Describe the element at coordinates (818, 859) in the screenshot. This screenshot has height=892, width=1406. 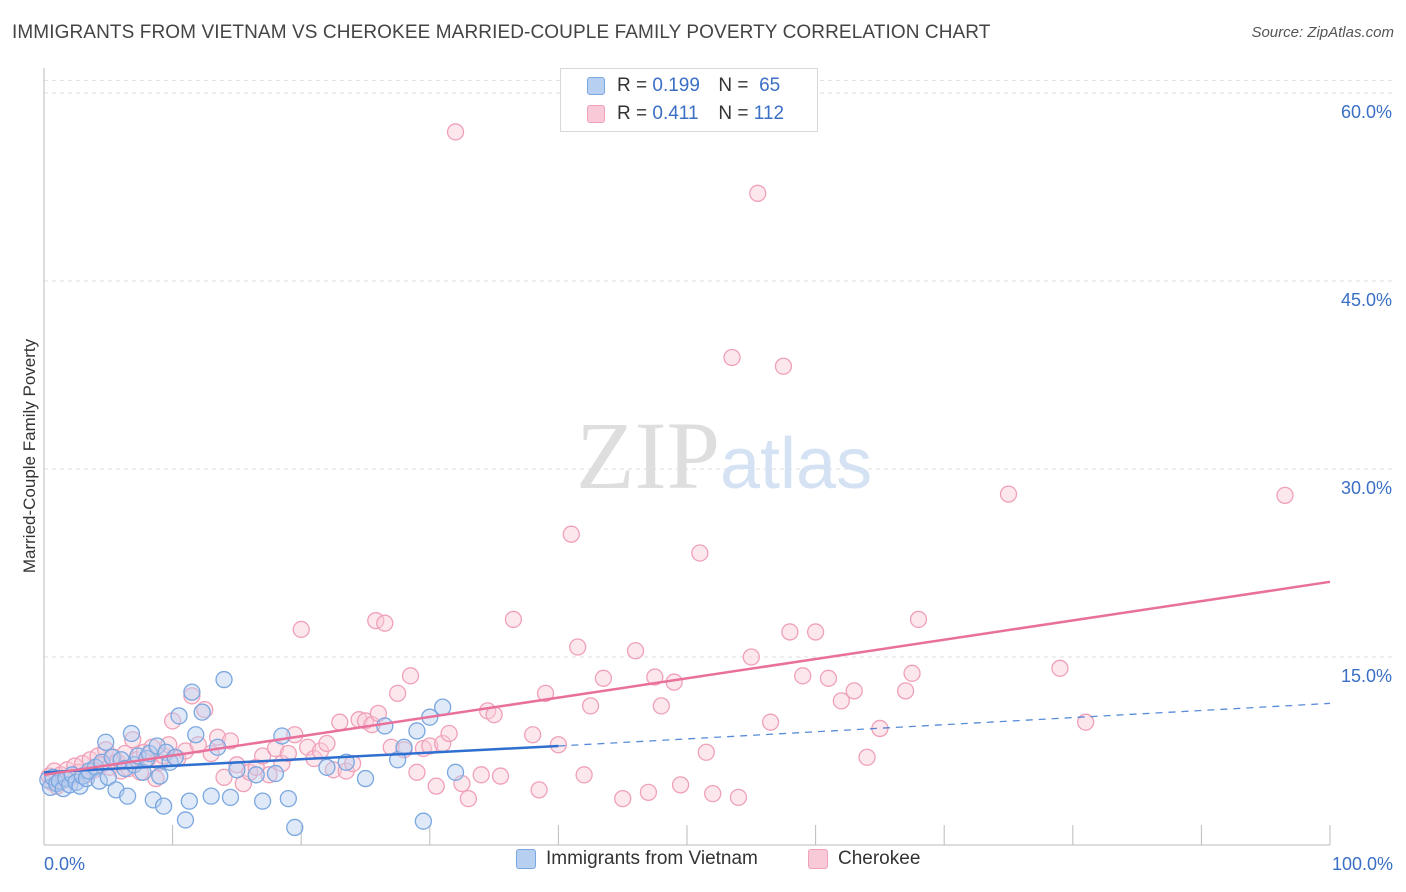
I see `legend-swatch-cherokee` at that location.